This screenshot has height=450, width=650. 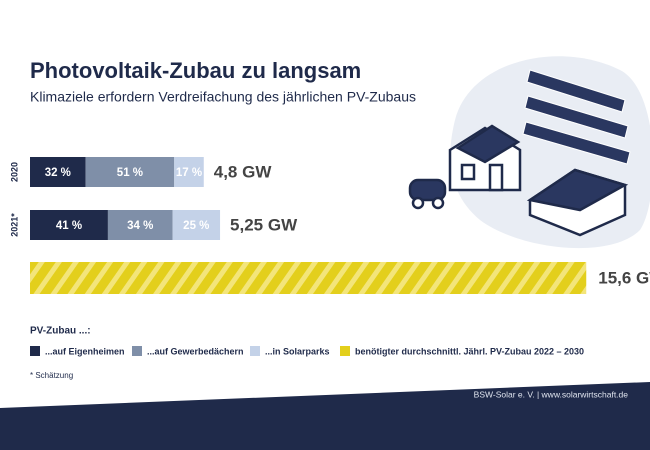 I want to click on footnote: * Schätzung, so click(x=51, y=375).